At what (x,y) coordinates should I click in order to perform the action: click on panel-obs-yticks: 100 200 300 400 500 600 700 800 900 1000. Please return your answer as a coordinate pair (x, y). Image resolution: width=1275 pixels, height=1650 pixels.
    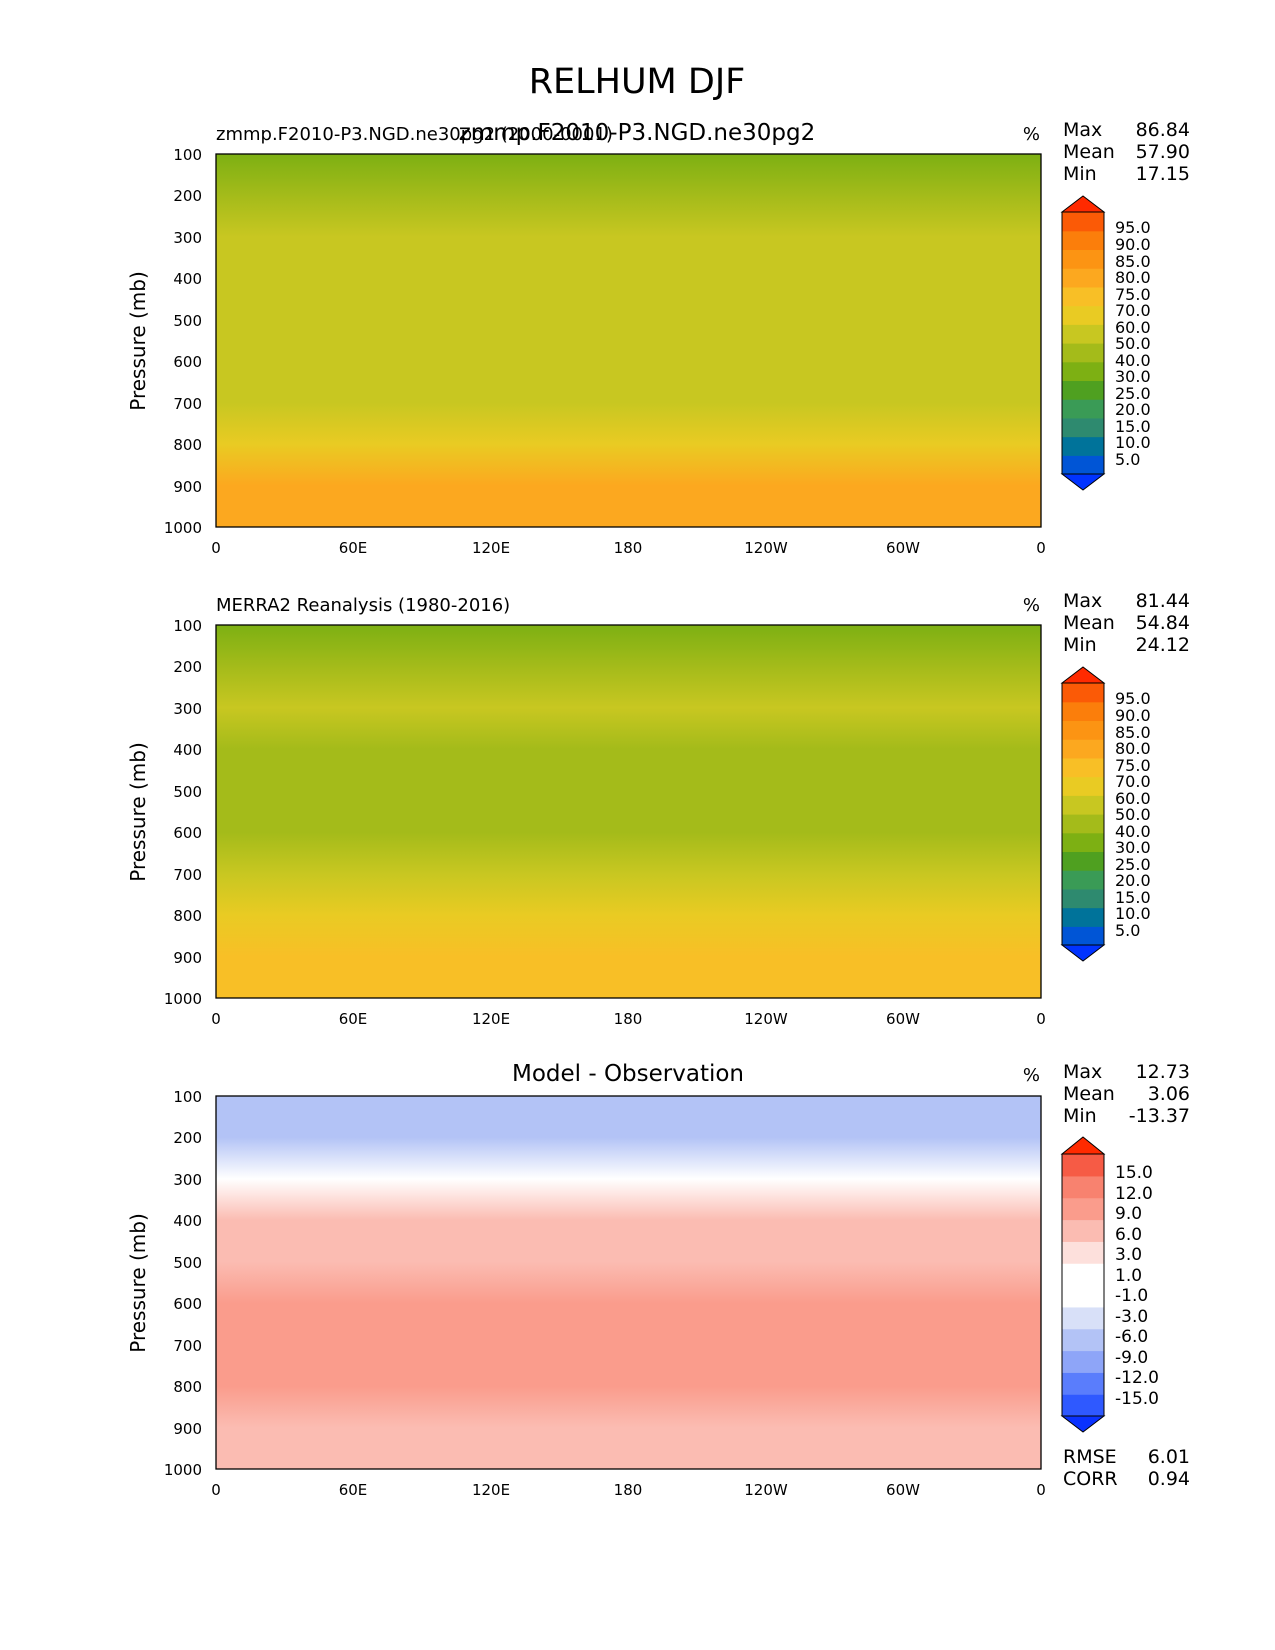
    Looking at the image, I should click on (183, 812).